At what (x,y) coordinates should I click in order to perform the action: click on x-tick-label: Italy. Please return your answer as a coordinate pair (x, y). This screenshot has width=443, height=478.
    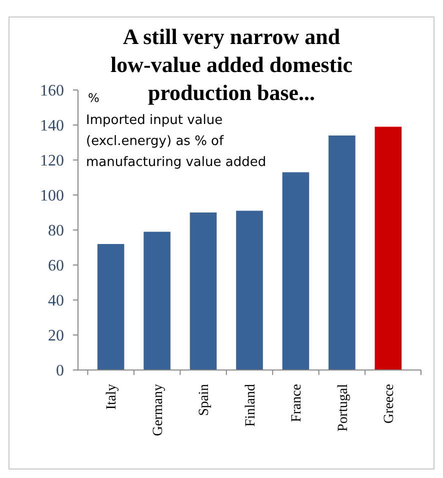
    Looking at the image, I should click on (112, 397).